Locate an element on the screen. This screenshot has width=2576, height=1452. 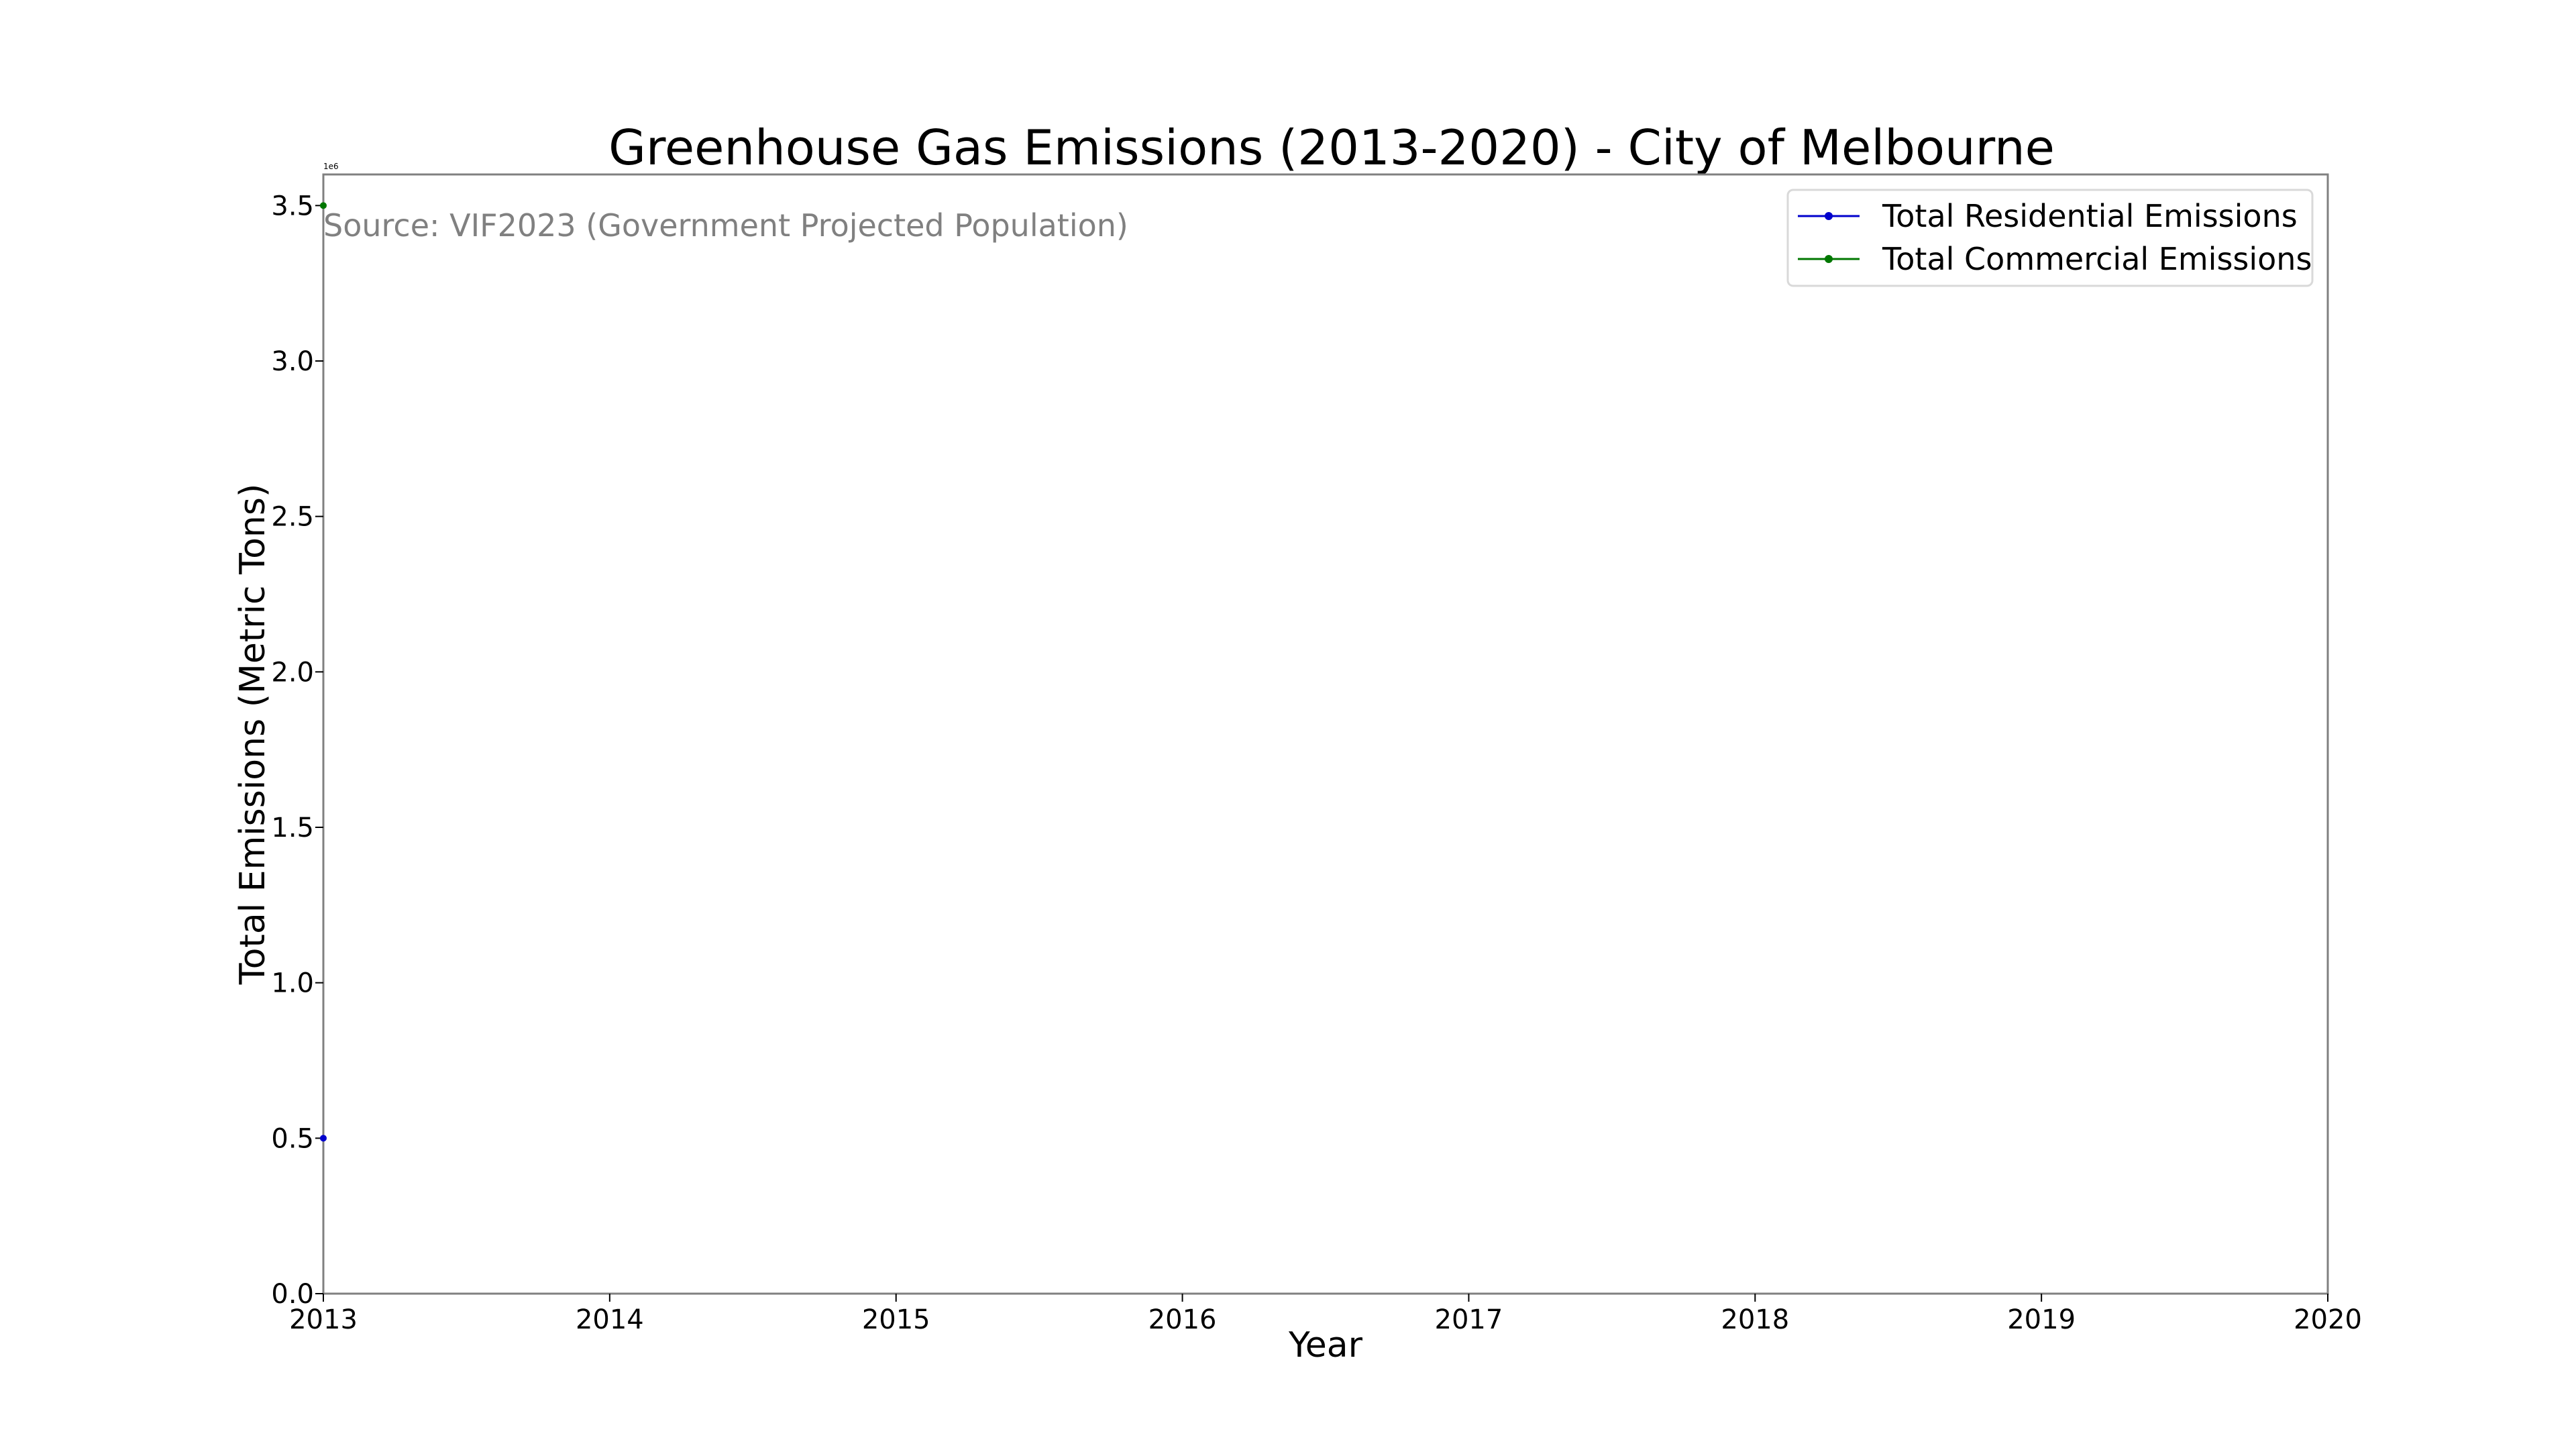
x-tick-label: 2013 is located at coordinates (323, 1319).